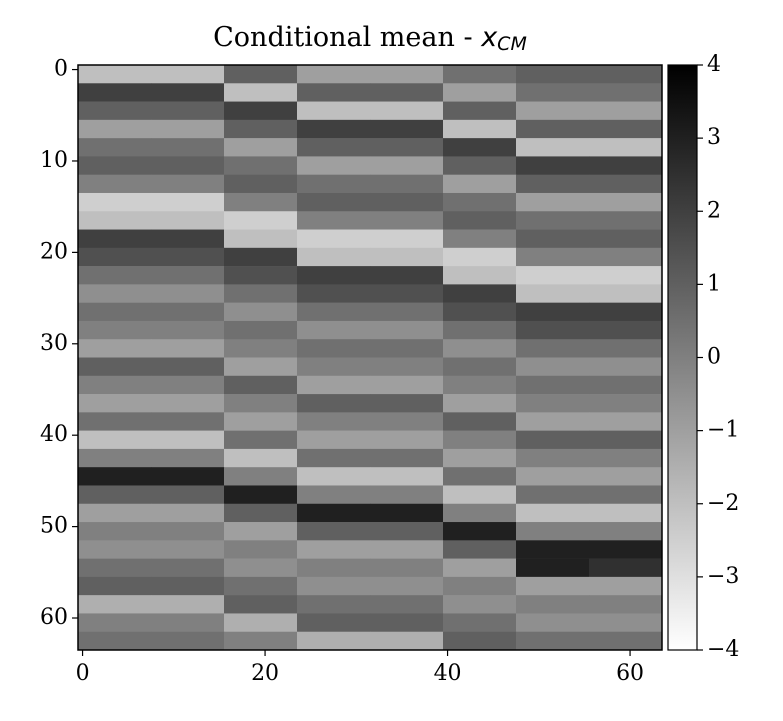 The width and height of the screenshot is (783, 721). I want to click on y-tick-label: 60, so click(54, 617).